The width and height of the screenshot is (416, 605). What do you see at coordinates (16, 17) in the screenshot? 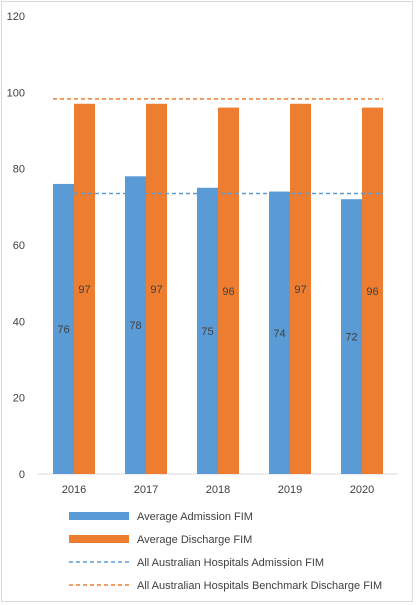
I see `y-tick-label: 120` at bounding box center [16, 17].